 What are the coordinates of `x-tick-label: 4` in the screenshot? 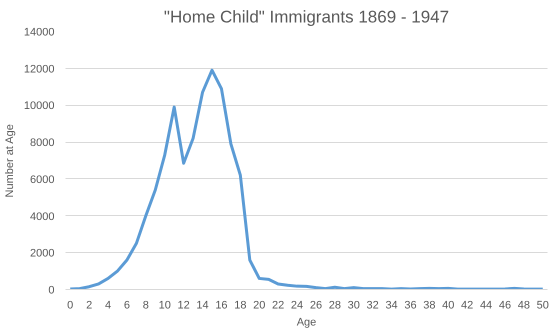 It's located at (108, 306).